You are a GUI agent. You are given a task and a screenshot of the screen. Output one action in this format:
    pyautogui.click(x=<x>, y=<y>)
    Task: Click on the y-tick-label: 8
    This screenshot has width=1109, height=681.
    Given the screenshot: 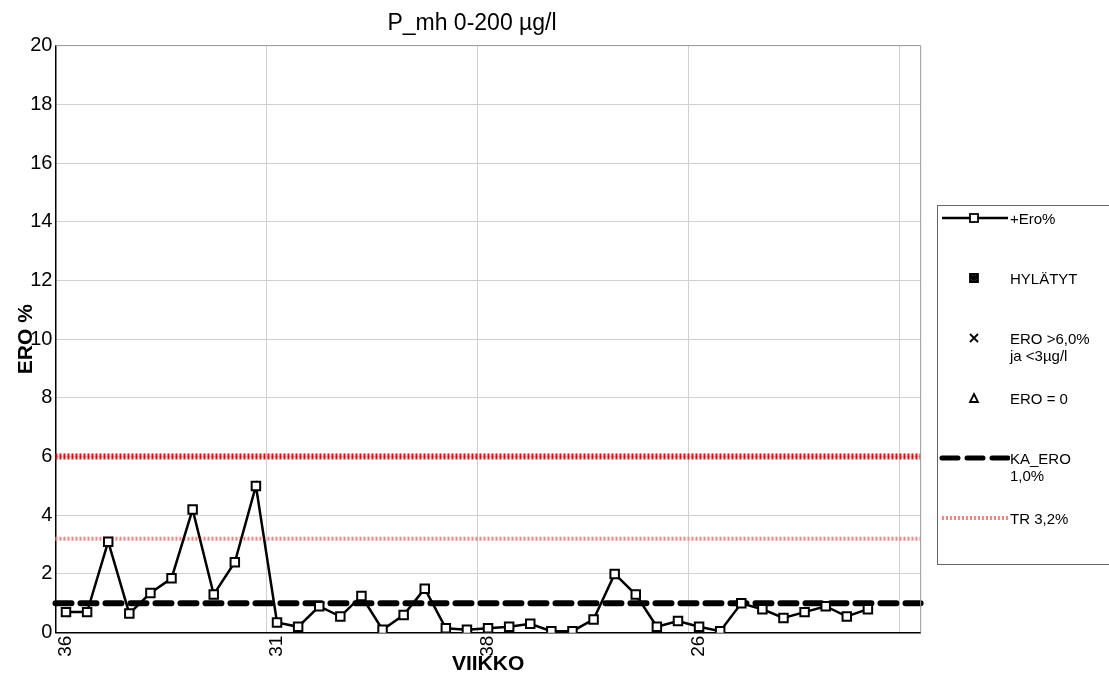 What is the action you would take?
    pyautogui.click(x=47, y=396)
    